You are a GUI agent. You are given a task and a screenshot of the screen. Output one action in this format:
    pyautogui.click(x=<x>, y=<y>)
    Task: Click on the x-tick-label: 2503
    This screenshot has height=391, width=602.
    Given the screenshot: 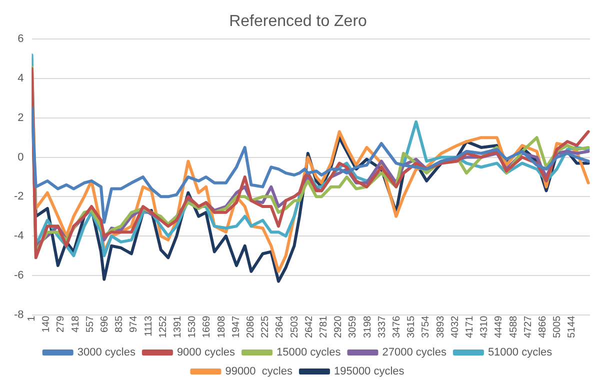 What is the action you would take?
    pyautogui.click(x=294, y=326)
    